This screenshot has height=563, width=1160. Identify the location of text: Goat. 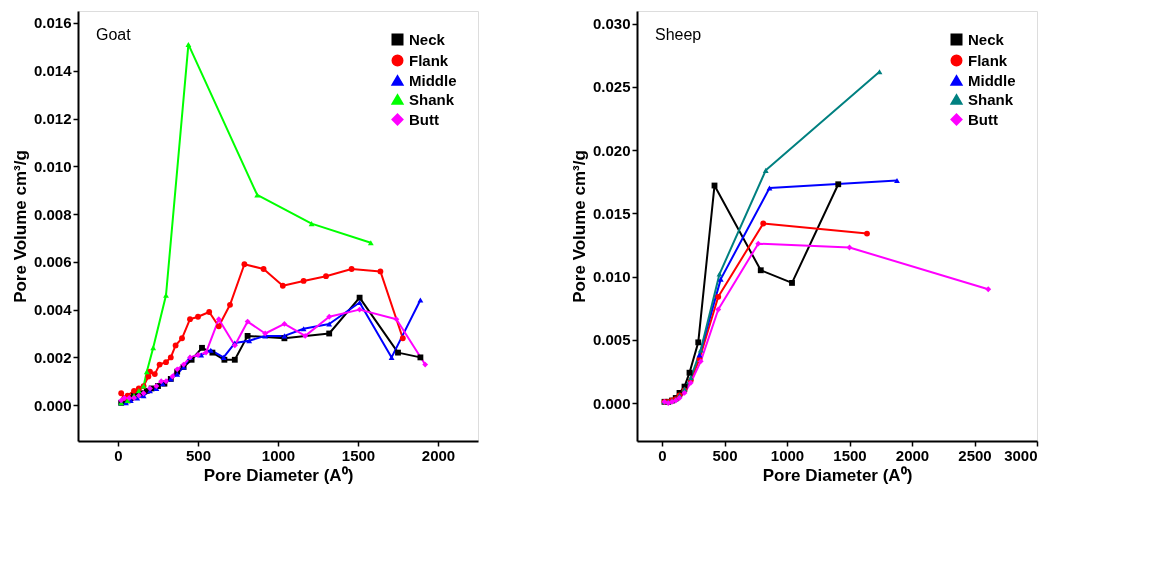
(114, 34).